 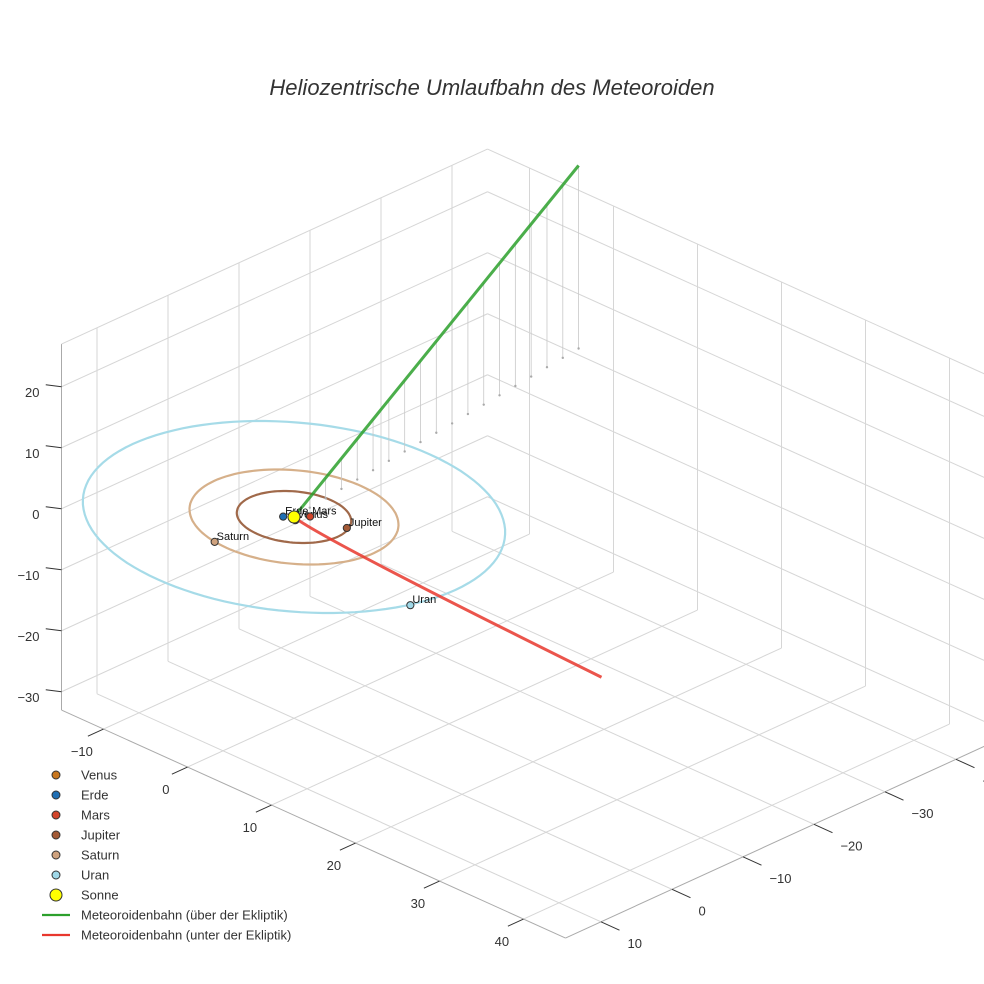 What do you see at coordinates (922, 813) in the screenshot?
I see `y-tick-label: −30` at bounding box center [922, 813].